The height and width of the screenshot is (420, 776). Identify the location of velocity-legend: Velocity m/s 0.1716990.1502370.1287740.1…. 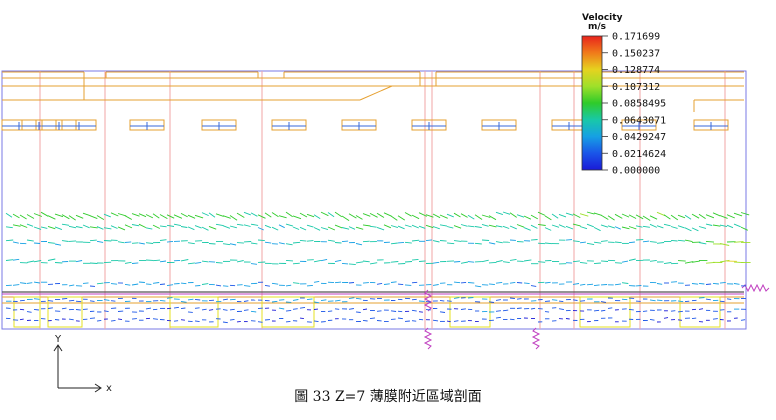
(623, 95).